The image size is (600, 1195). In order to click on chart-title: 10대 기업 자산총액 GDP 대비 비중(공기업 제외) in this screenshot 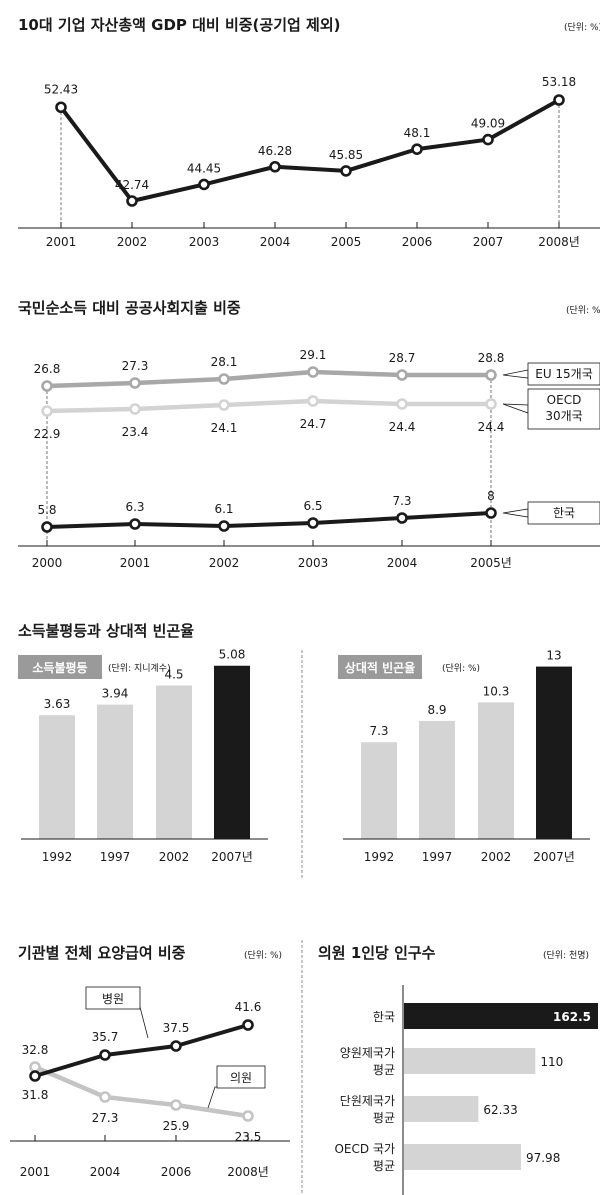, I will do `click(179, 25)`.